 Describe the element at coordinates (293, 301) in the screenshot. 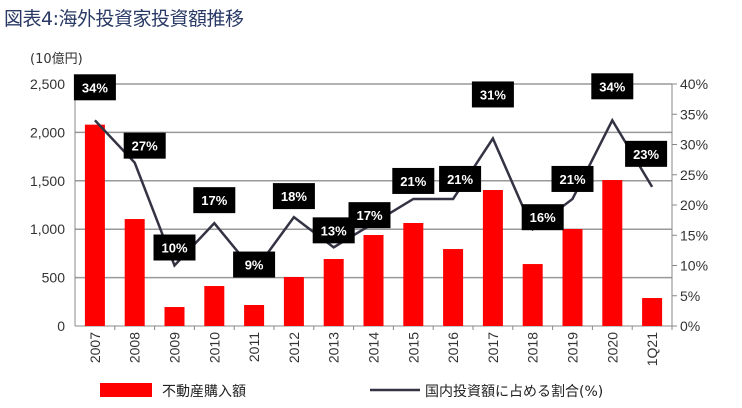

I see `bar-2012` at that location.